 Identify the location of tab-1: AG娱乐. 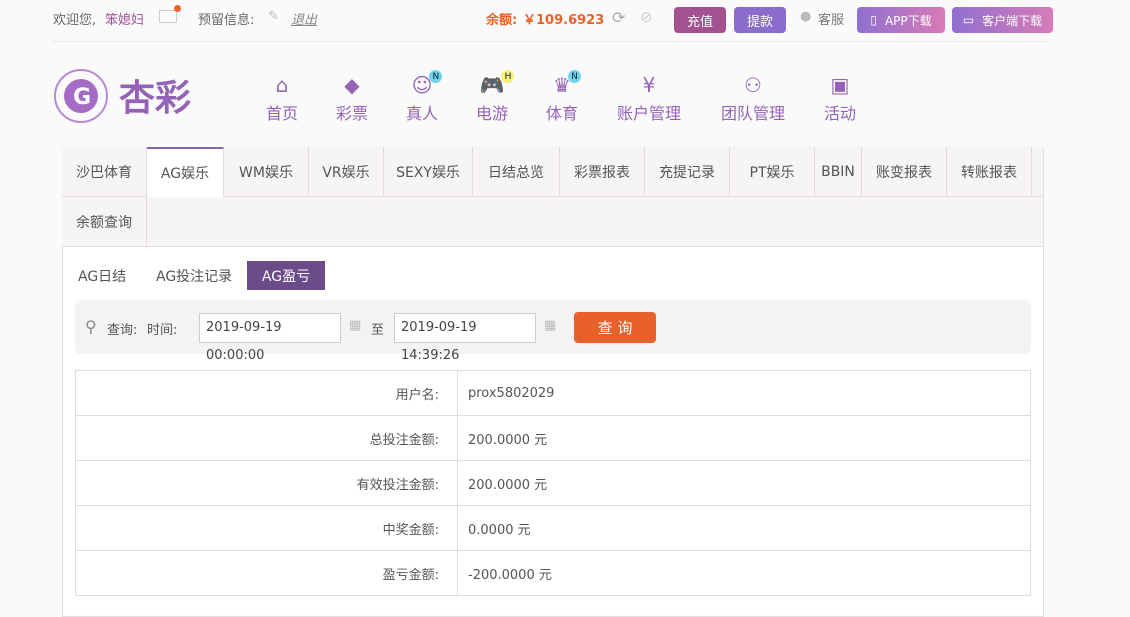
(185, 172).